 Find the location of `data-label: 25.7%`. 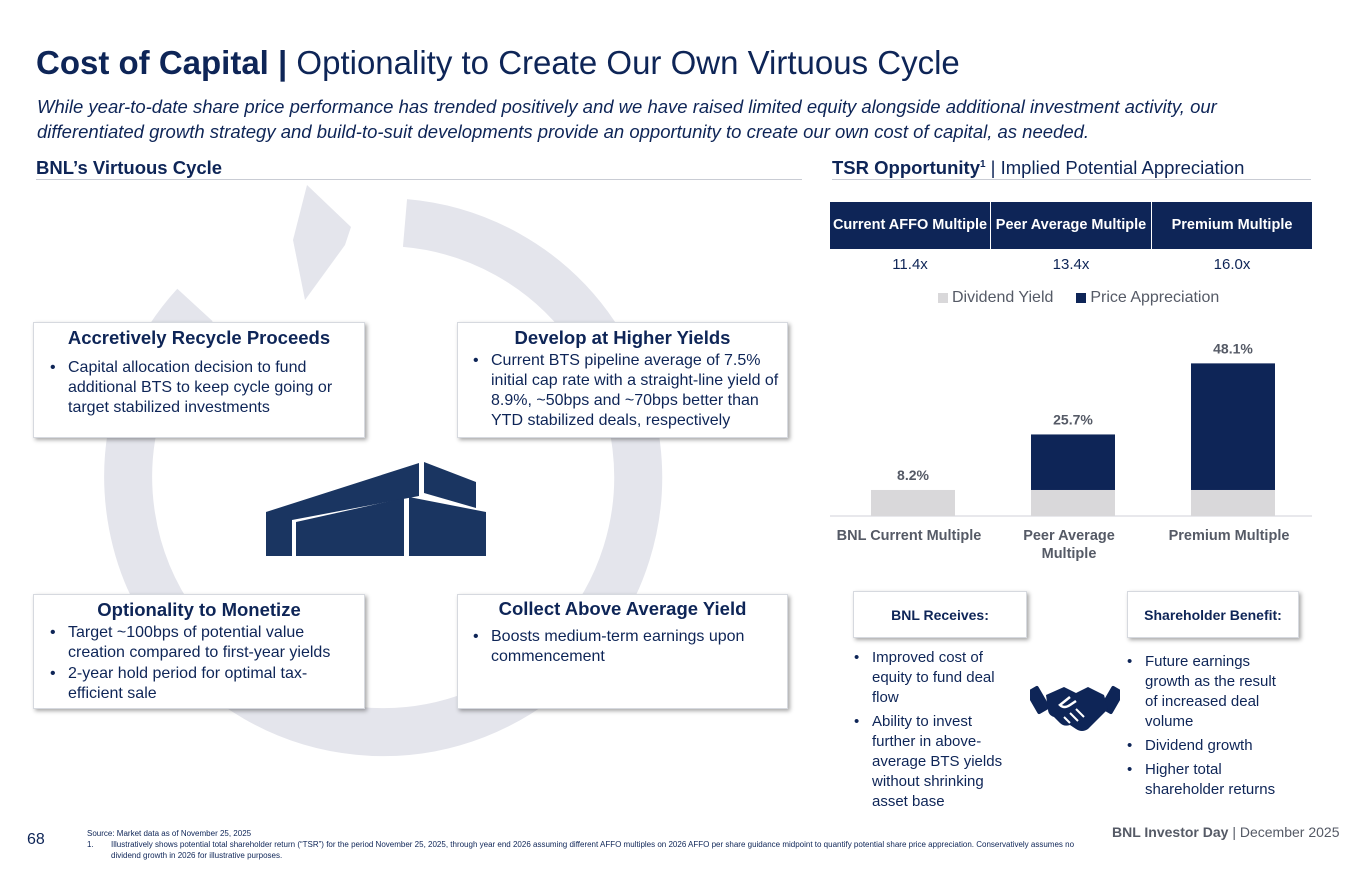

data-label: 25.7% is located at coordinates (1073, 419).